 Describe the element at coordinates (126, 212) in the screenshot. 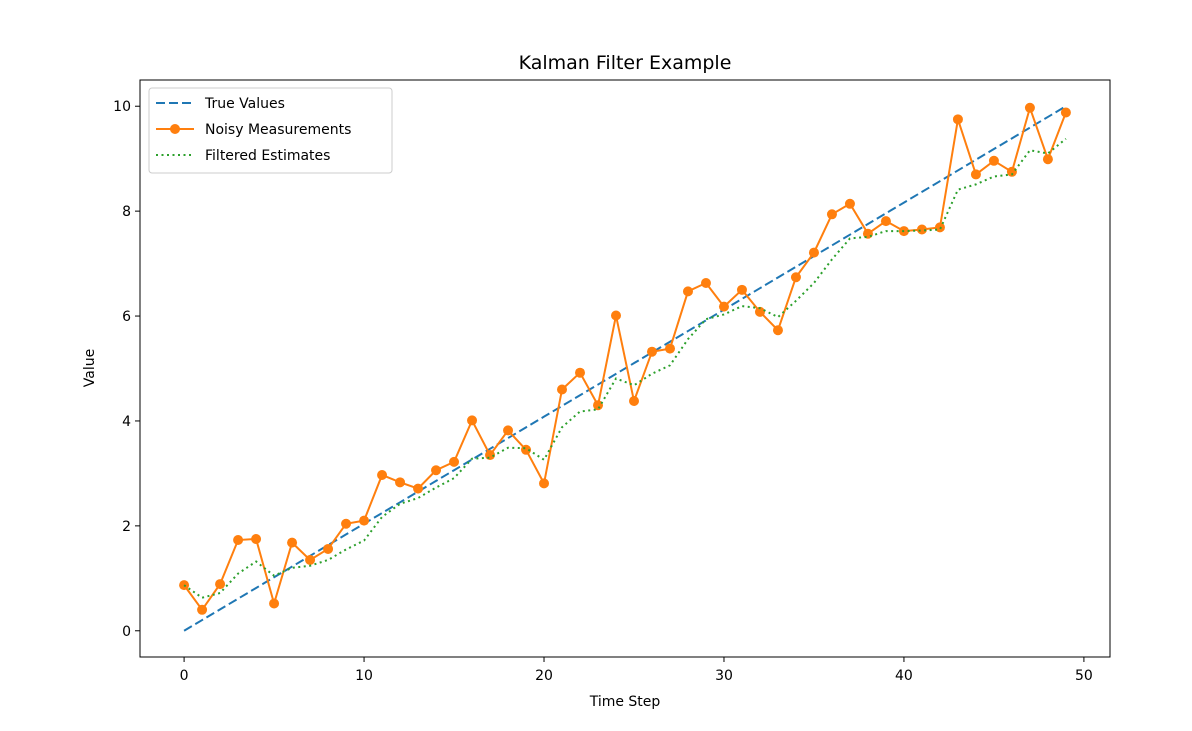

I see `y-tick-label: 8` at that location.